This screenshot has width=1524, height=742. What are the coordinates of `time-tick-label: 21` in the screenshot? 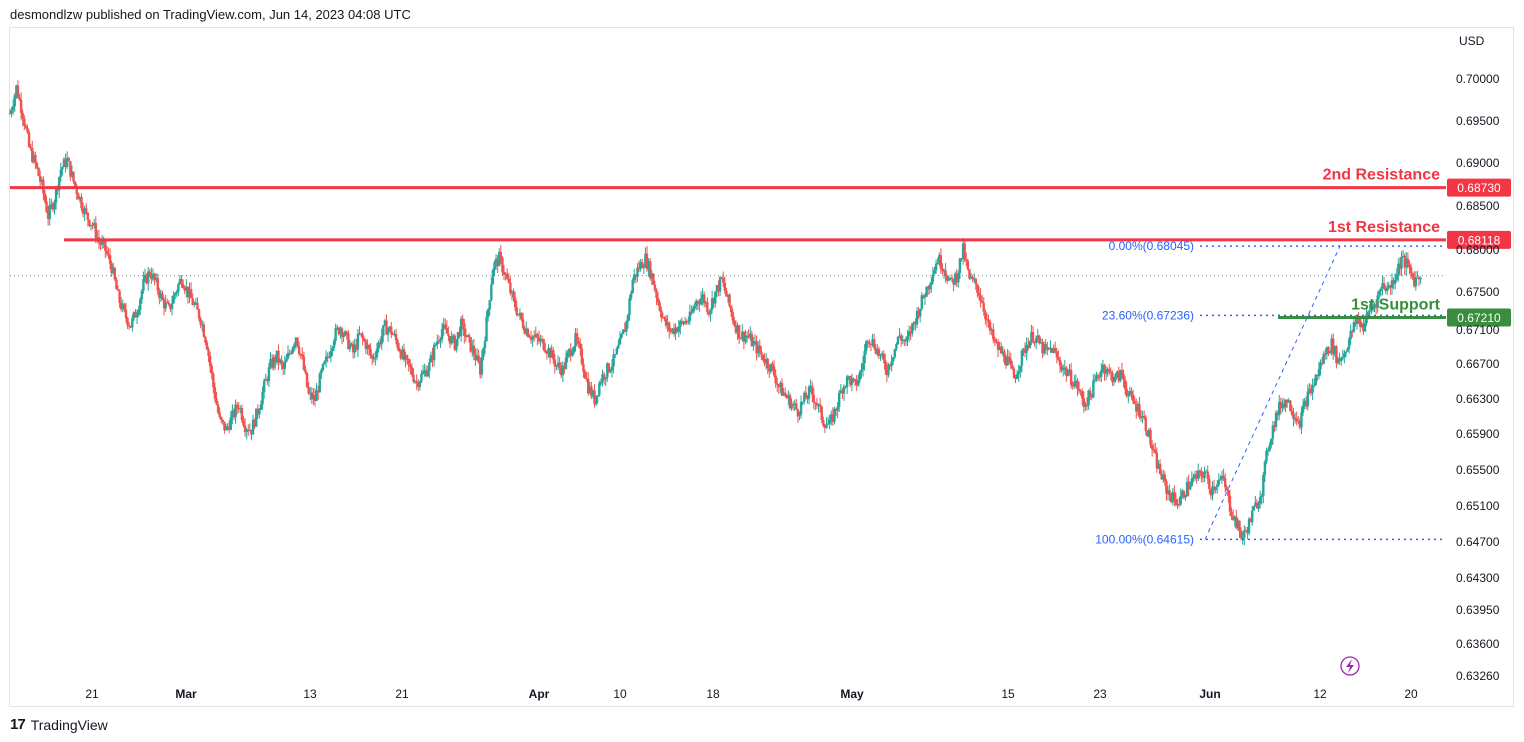 It's located at (92, 694).